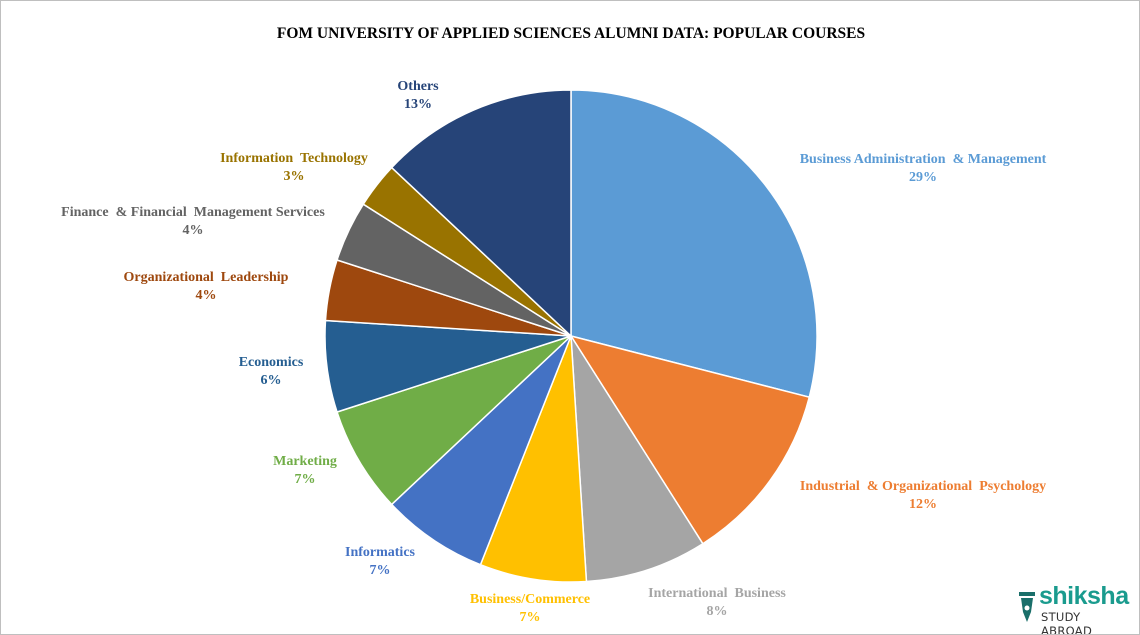 This screenshot has height=635, width=1140. I want to click on slice-value-label: 12%, so click(923, 504).